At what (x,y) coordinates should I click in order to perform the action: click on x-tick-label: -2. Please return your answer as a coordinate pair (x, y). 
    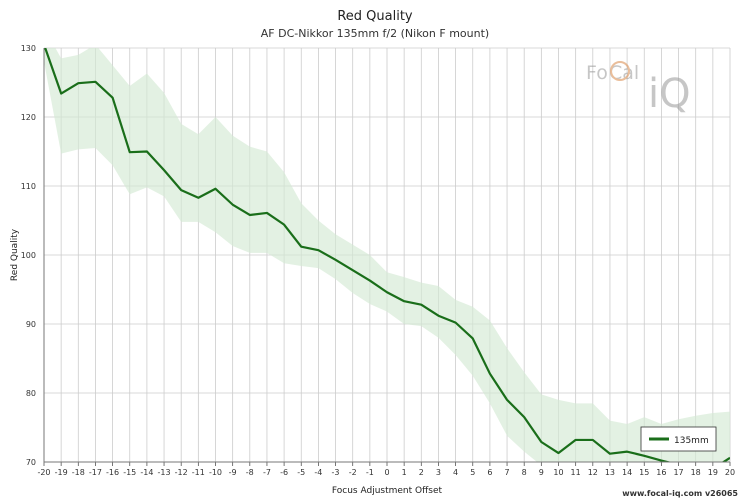
    Looking at the image, I should click on (353, 472).